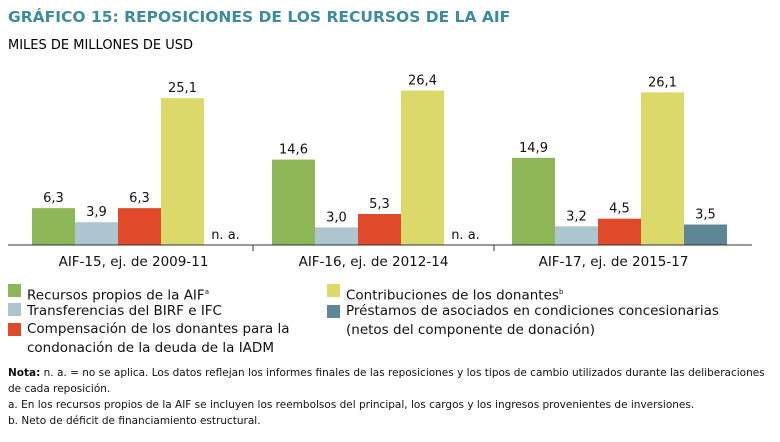 The width and height of the screenshot is (780, 442). I want to click on legend-label: Recursos propios de la AIFa, so click(118, 295).